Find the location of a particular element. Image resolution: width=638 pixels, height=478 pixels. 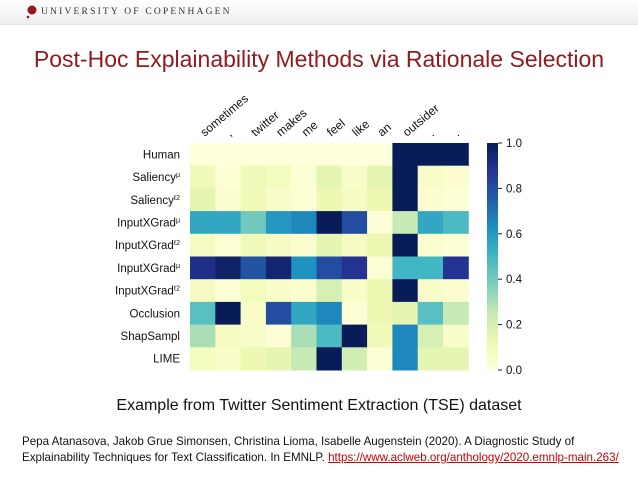

university-logo-icon is located at coordinates (31, 12).